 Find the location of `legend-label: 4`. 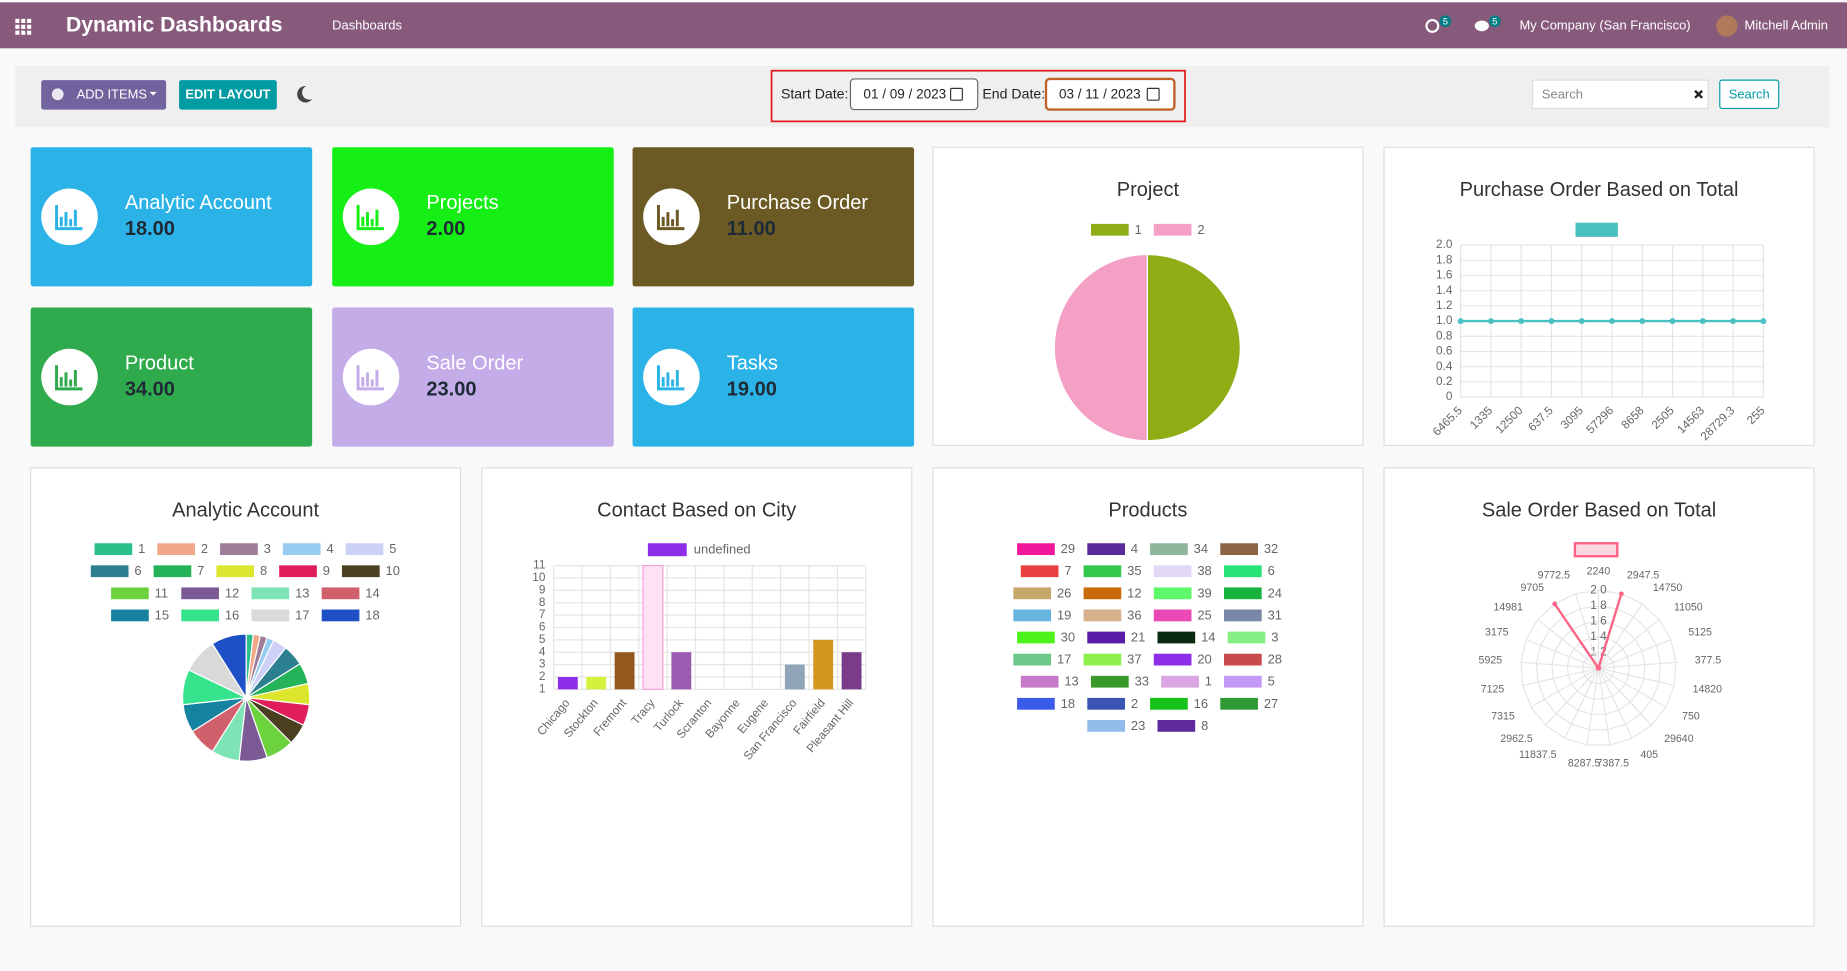

legend-label: 4 is located at coordinates (329, 548).